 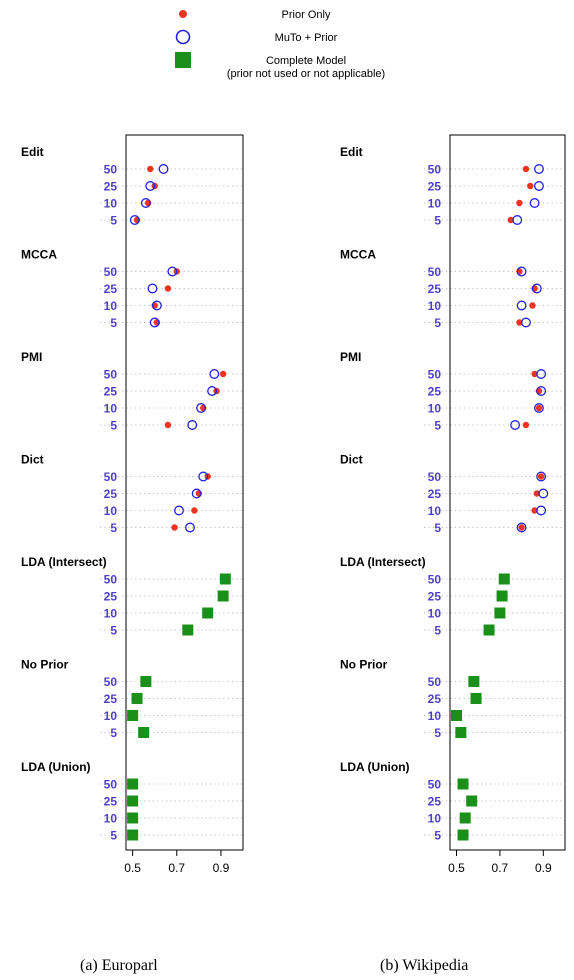 I want to click on group-title: LDA (Union), so click(x=56, y=767).